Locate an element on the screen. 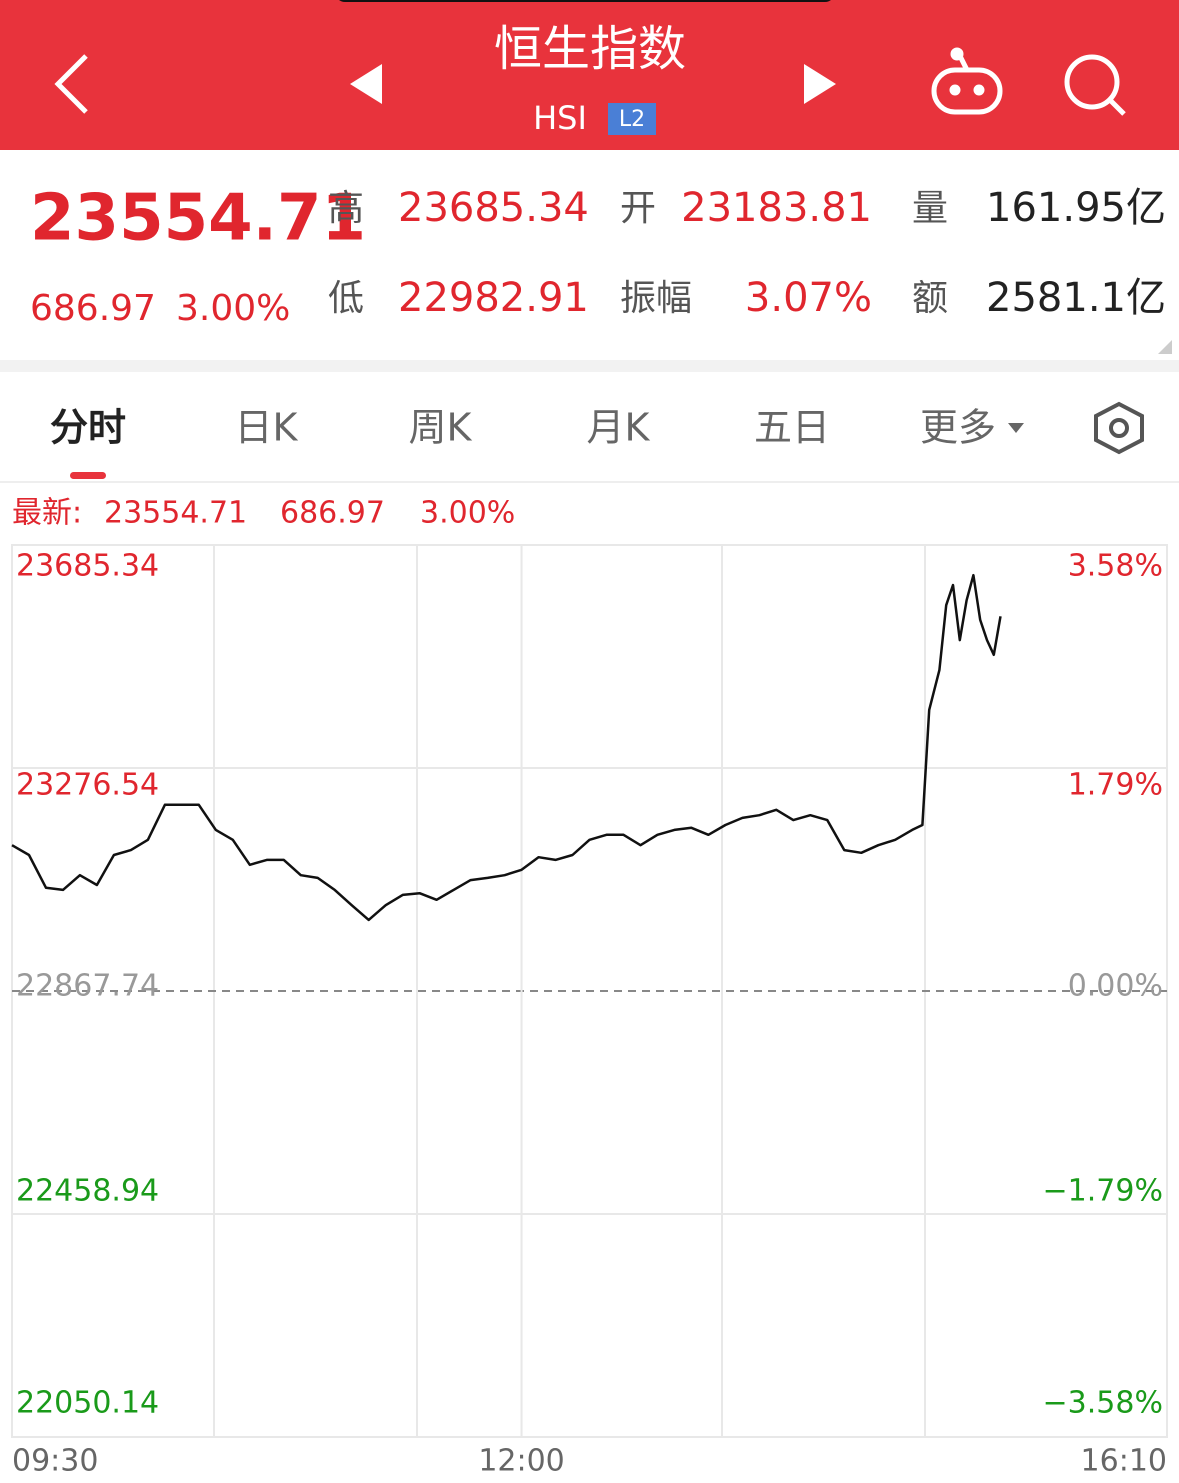 This screenshot has height=1483, width=1179. top-bar is located at coordinates (589, 75).